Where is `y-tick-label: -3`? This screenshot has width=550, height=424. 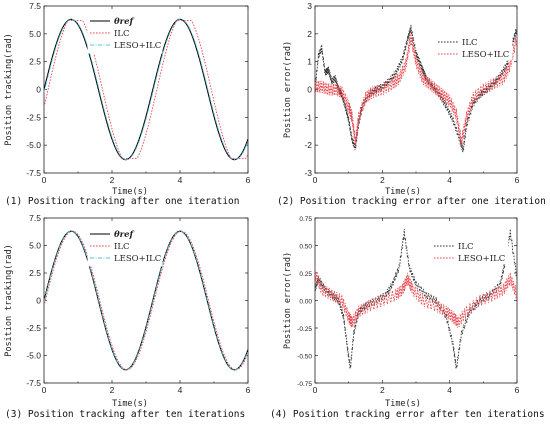 y-tick-label: -3 is located at coordinates (308, 173).